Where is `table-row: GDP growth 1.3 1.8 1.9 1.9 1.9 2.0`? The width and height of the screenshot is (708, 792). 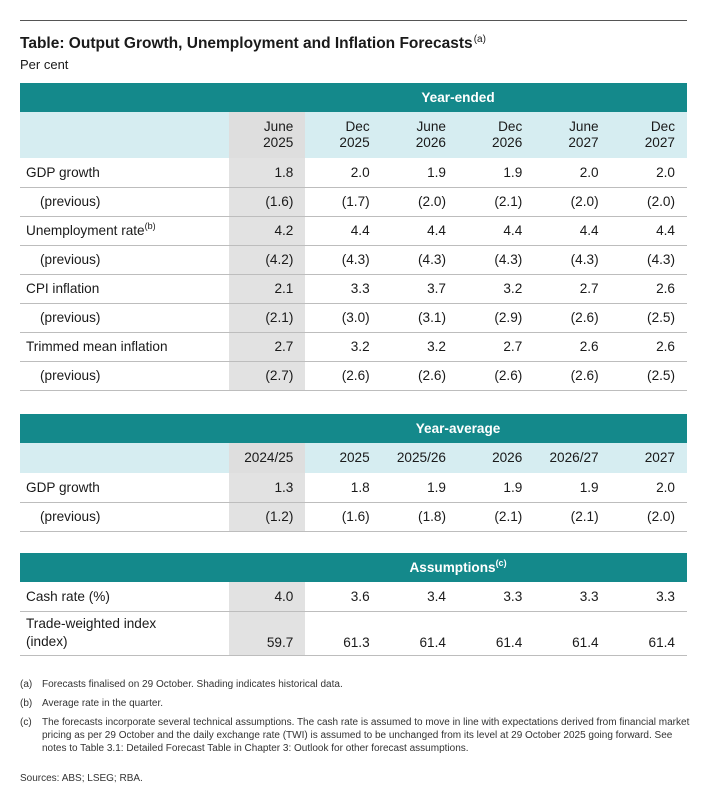 table-row: GDP growth 1.3 1.8 1.9 1.9 1.9 2.0 is located at coordinates (353, 488).